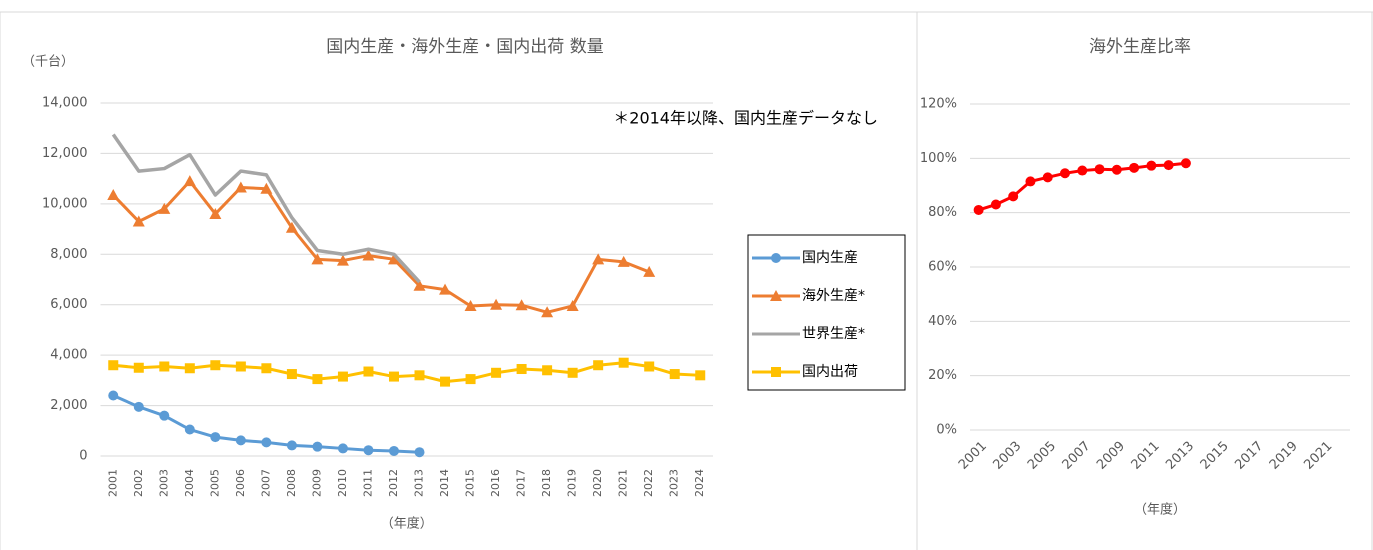 The width and height of the screenshot is (1373, 550). I want to click on x-tick-label: 2023, so click(674, 483).